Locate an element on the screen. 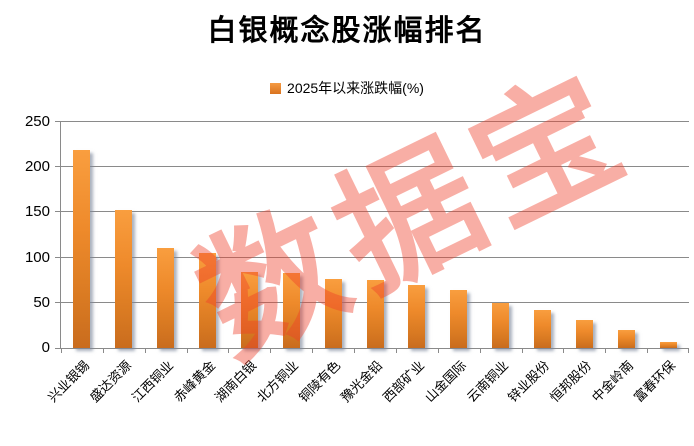 This screenshot has height=446, width=694. bar-豫光金铅 is located at coordinates (375, 314).